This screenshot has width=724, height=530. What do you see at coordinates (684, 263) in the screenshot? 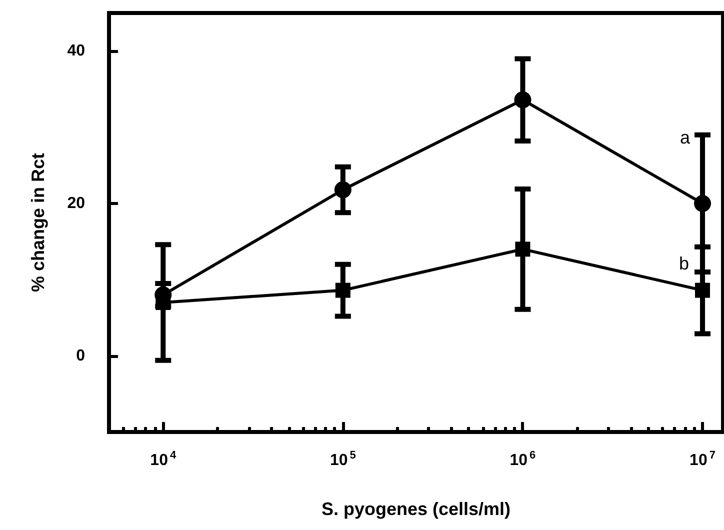
I see `series-label: b` at bounding box center [684, 263].